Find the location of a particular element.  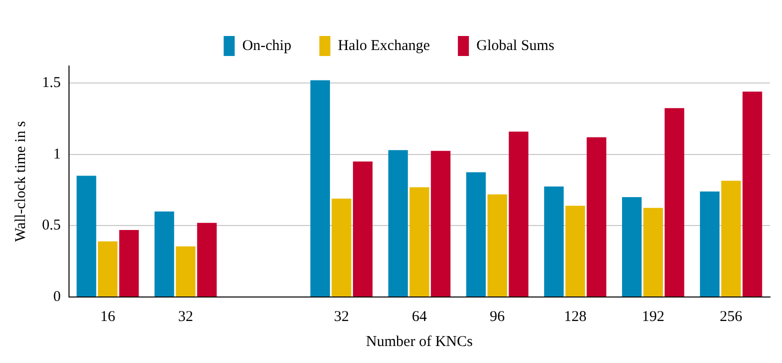

x-tick-label: 192 is located at coordinates (653, 316).